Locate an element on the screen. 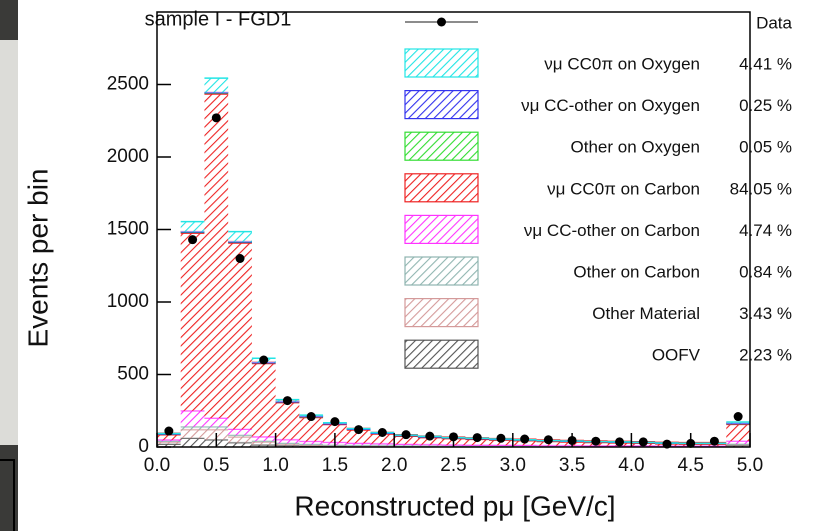 The height and width of the screenshot is (531, 820). legend-label: Data is located at coordinates (774, 22).